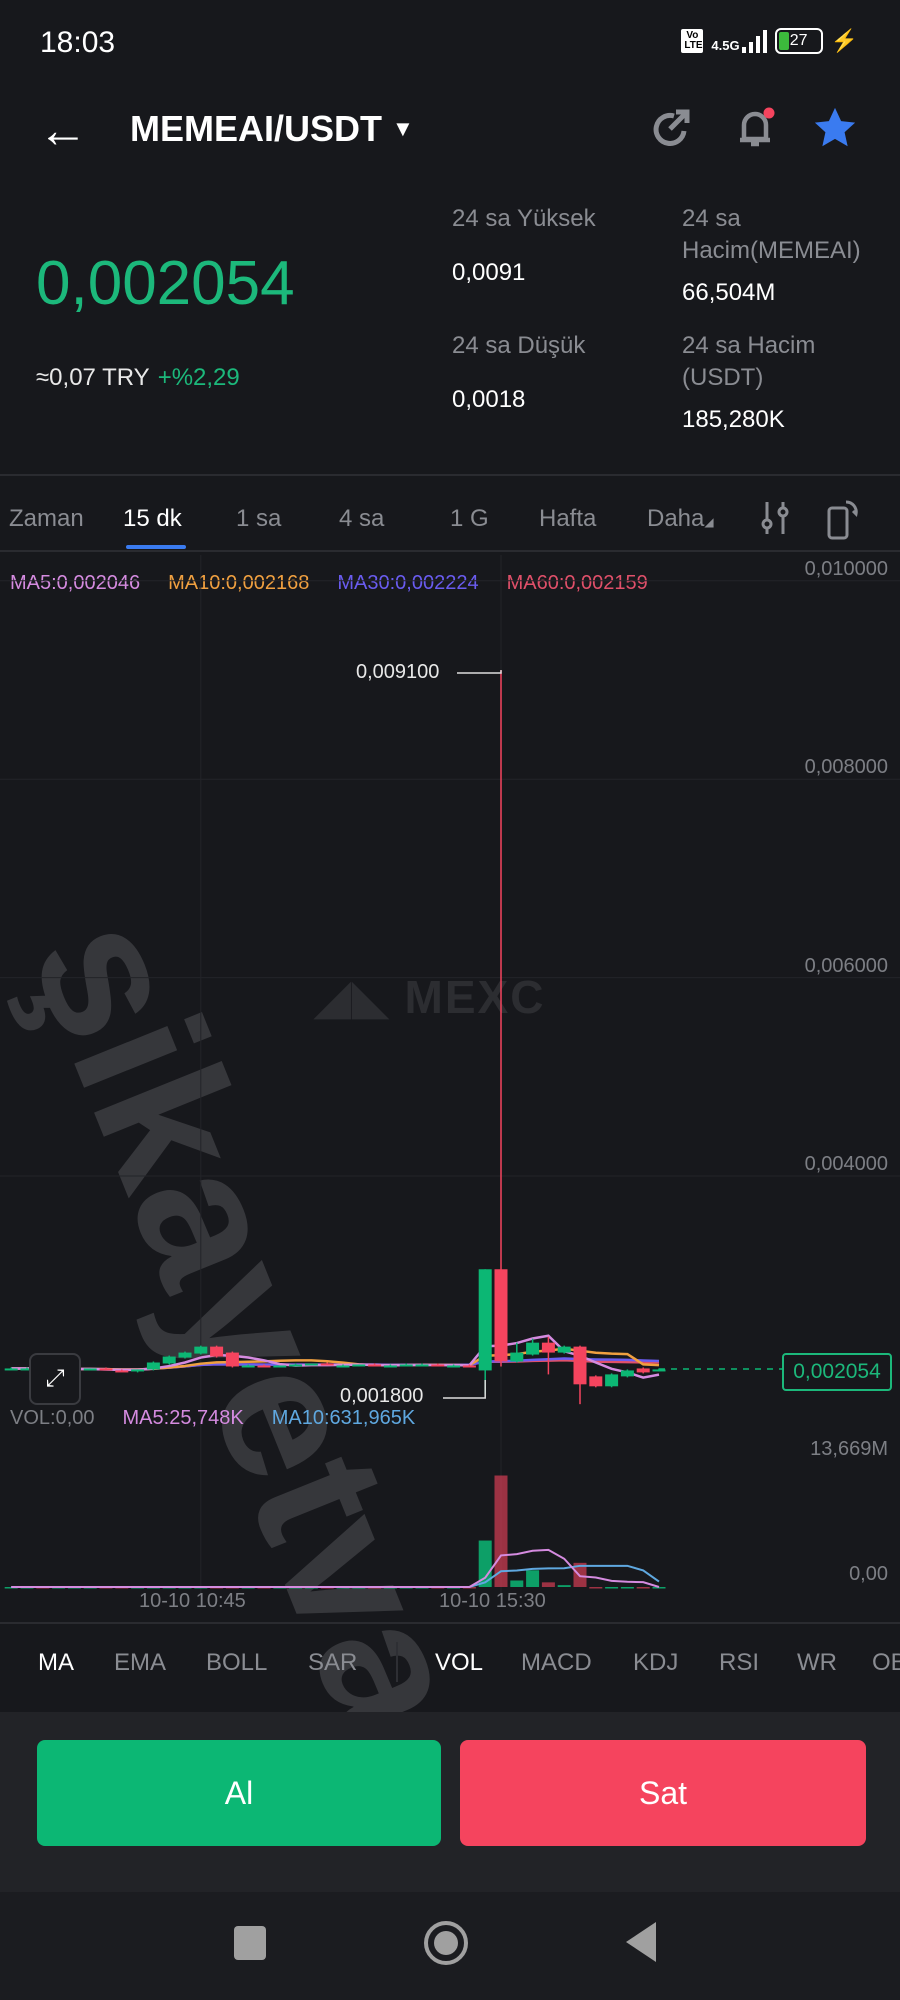 The image size is (900, 2000). Describe the element at coordinates (362, 518) in the screenshot. I see `tab-4sa: 4 sa` at that location.